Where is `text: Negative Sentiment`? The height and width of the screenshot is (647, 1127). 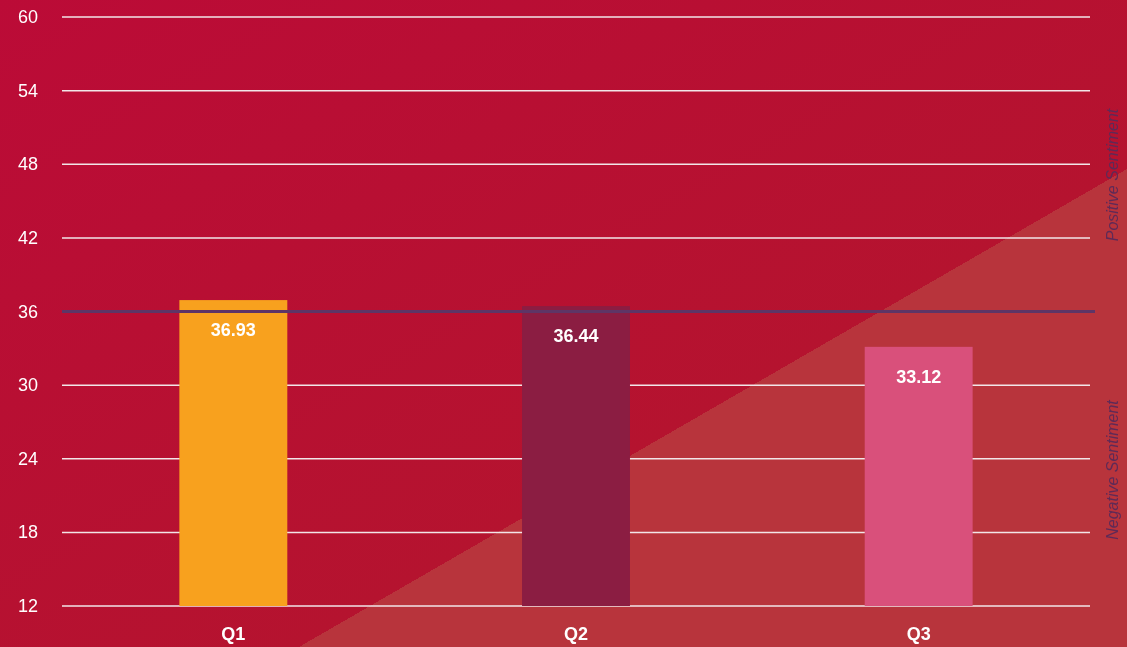 text: Negative Sentiment is located at coordinates (1112, 469).